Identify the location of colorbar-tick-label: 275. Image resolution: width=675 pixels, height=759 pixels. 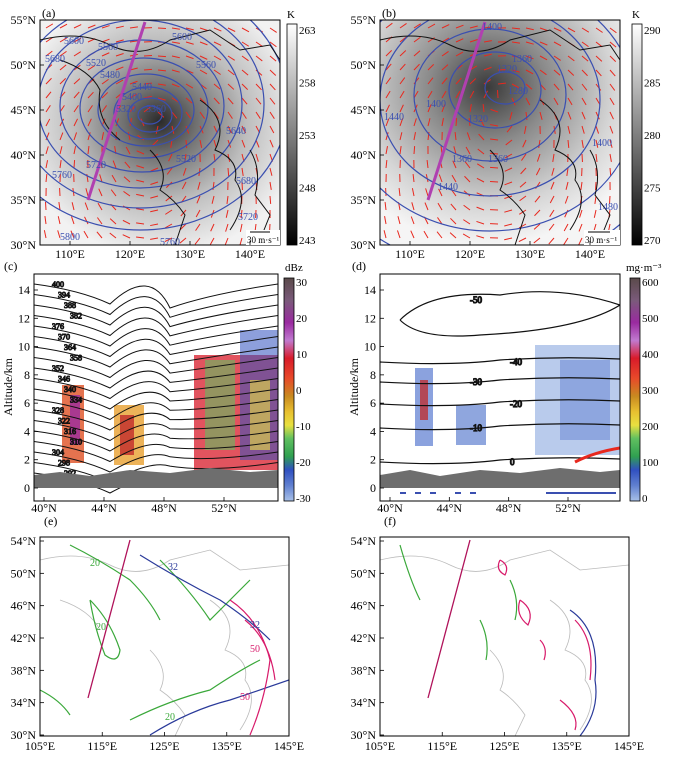
(652, 189).